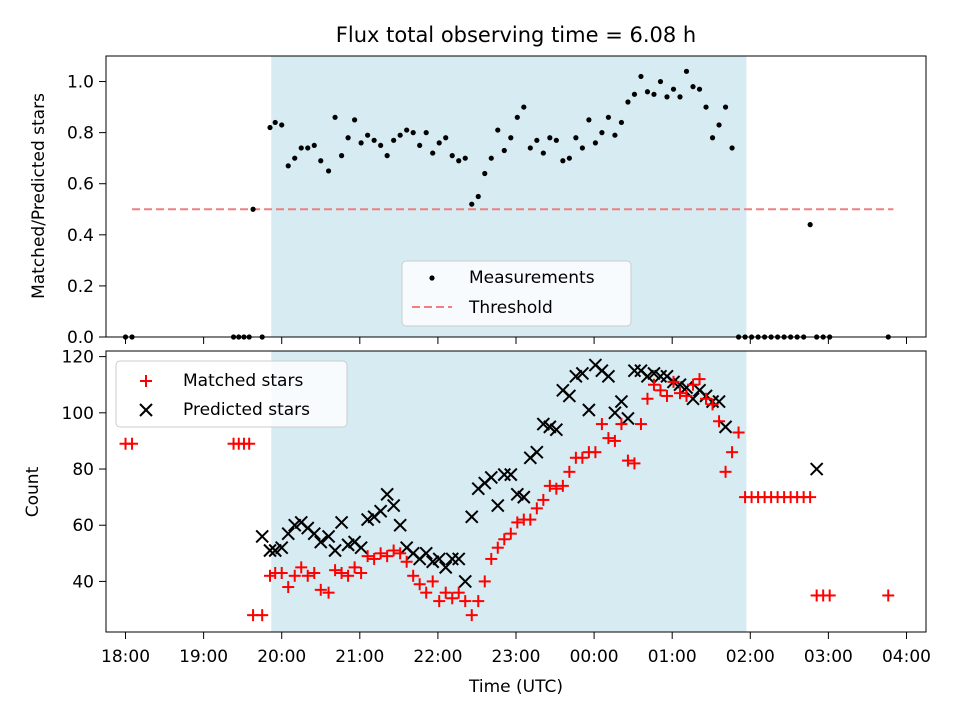 The image size is (960, 720). Describe the element at coordinates (437, 657) in the screenshot. I see `x-tick-label-4: 22:00` at that location.